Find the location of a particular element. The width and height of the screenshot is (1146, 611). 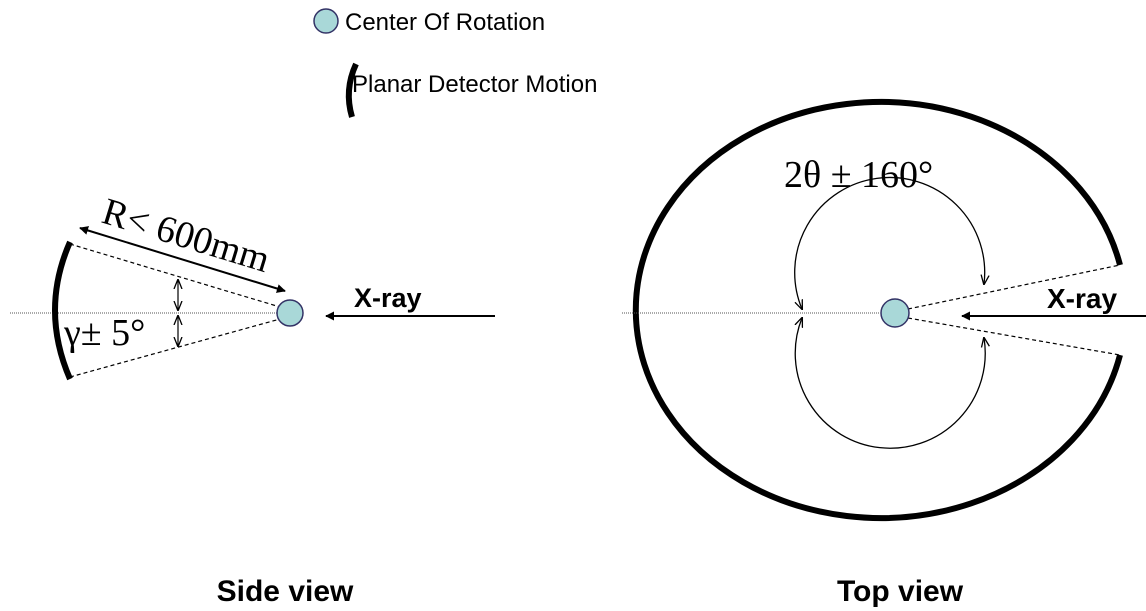

radius-arrow is located at coordinates (182, 259).